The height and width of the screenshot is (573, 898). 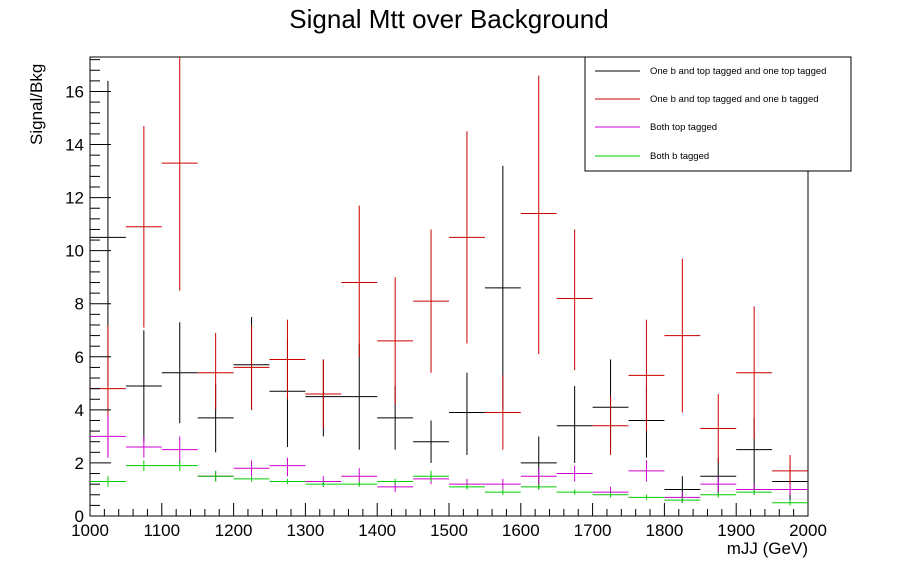 I want to click on x-tick-label: 2000, so click(x=808, y=530).